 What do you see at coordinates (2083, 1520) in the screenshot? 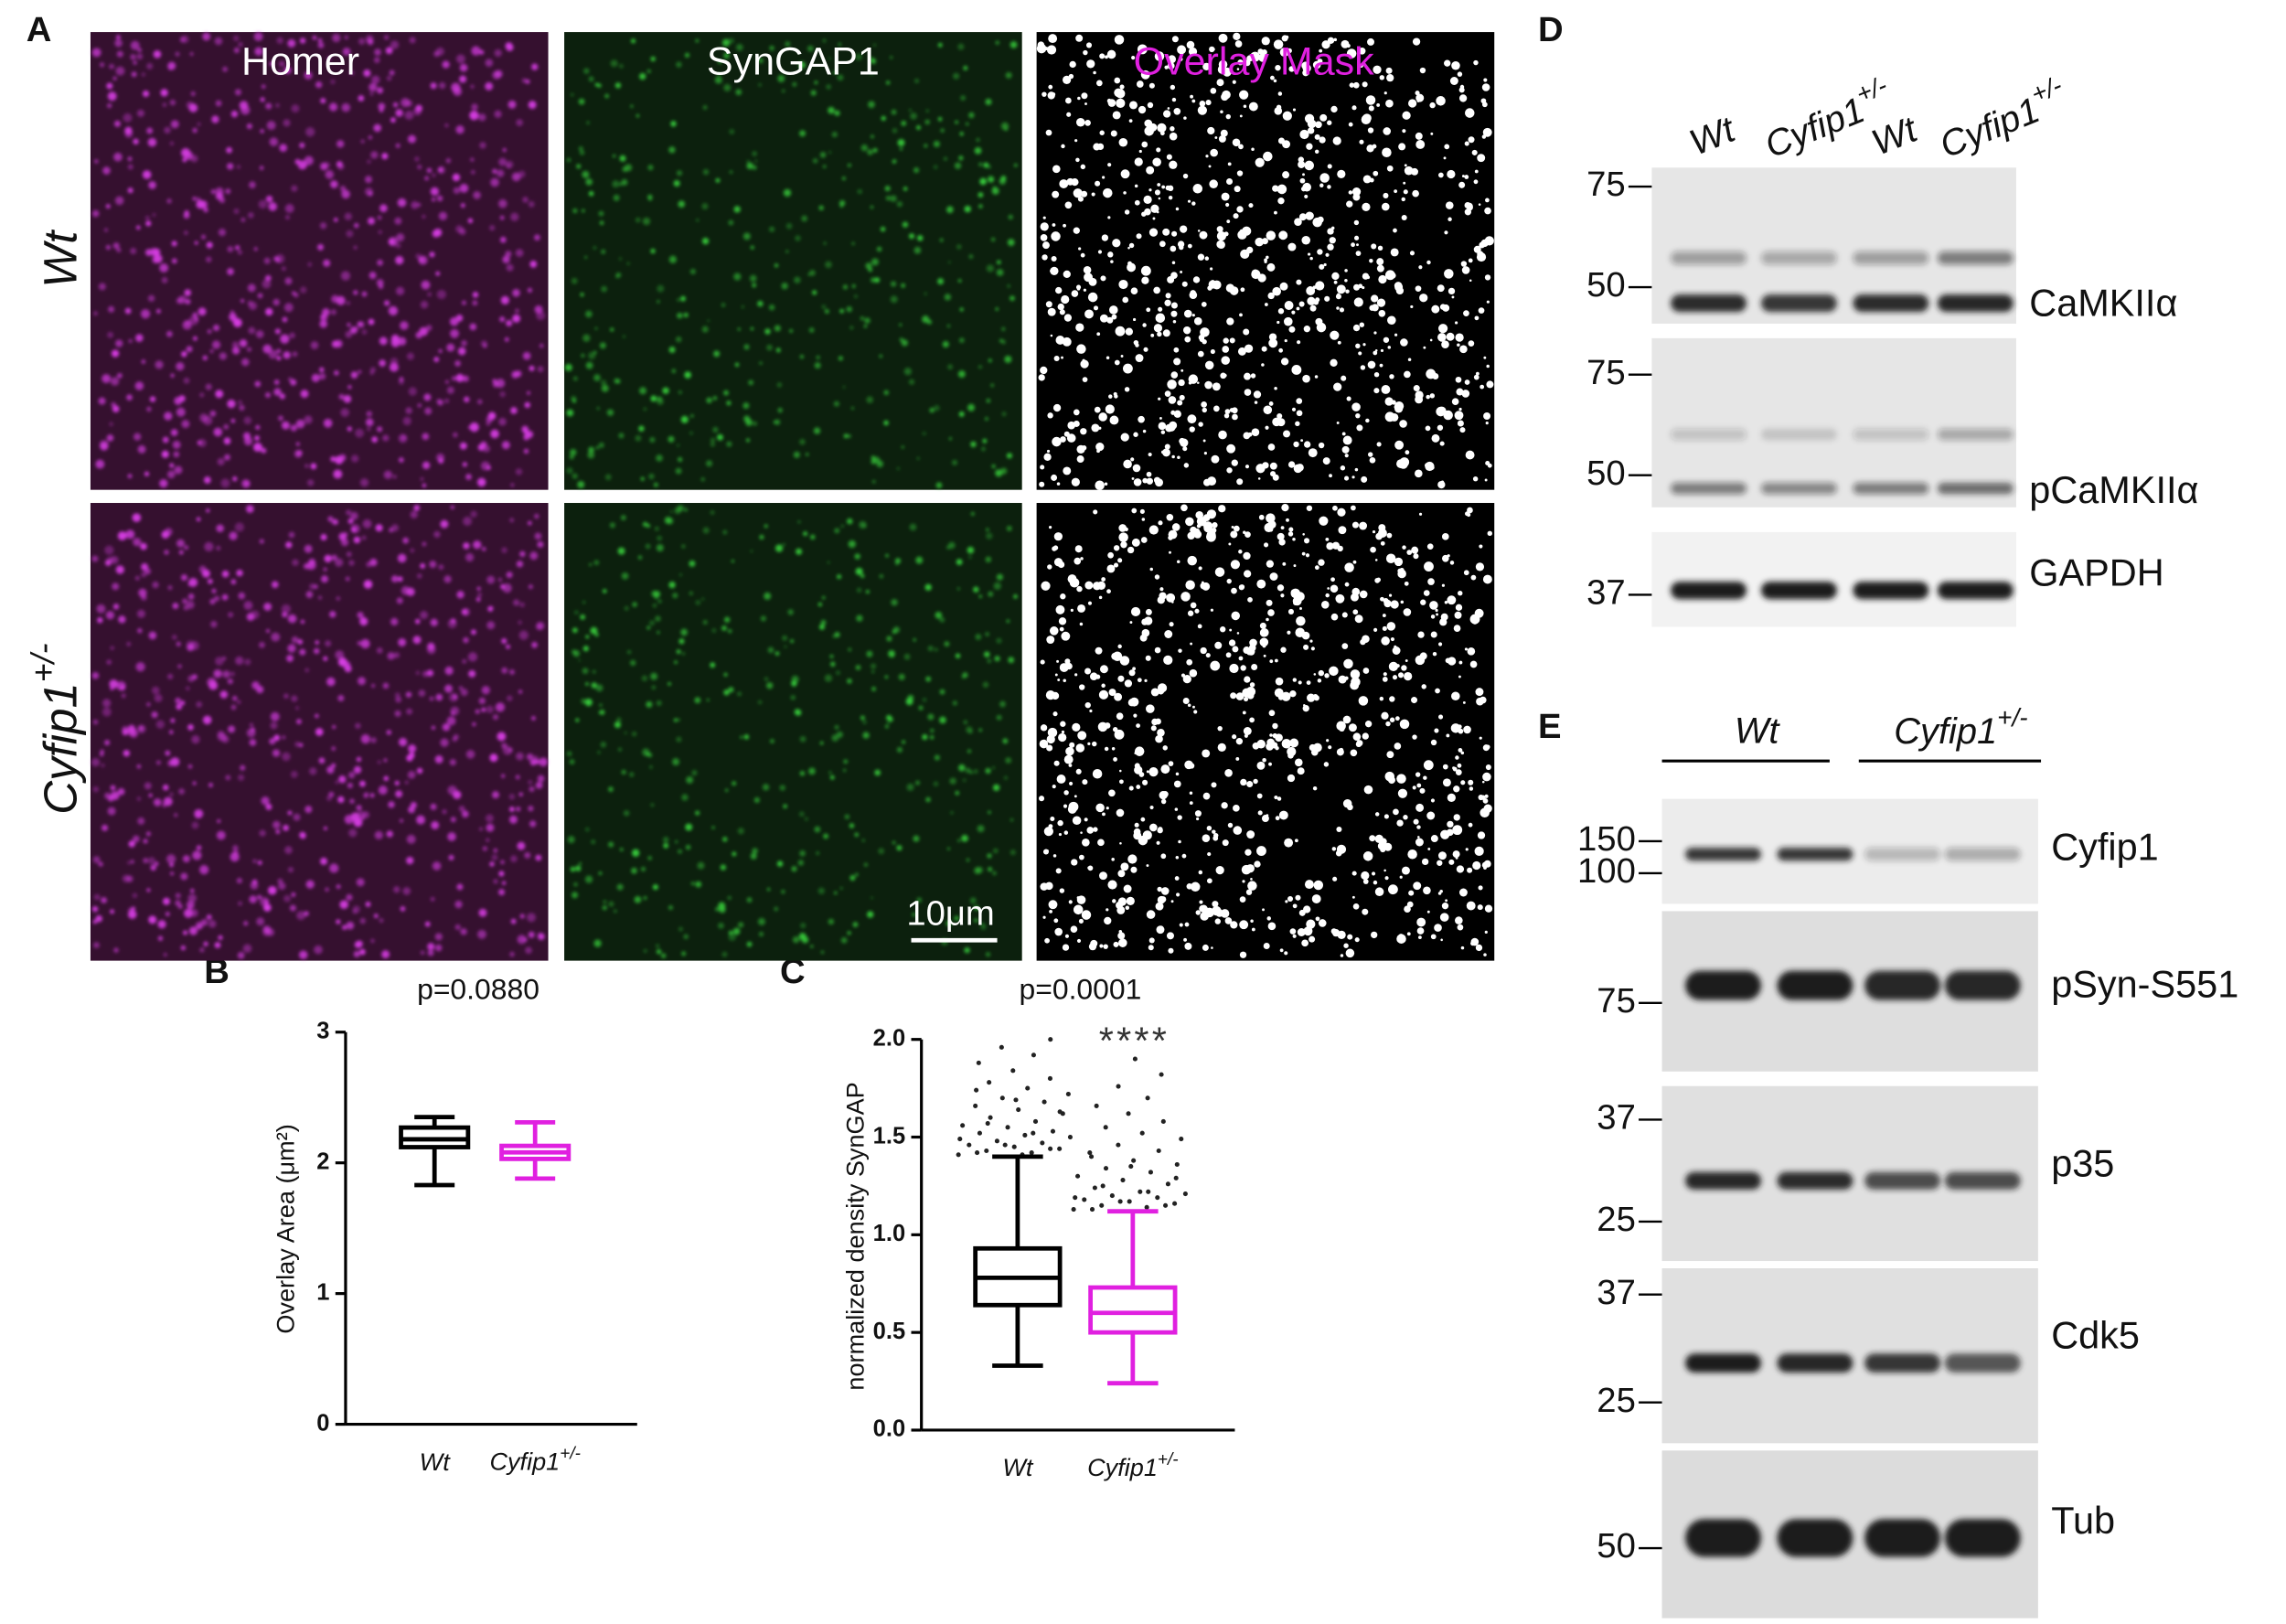
I see `protein-label: Tub` at bounding box center [2083, 1520].